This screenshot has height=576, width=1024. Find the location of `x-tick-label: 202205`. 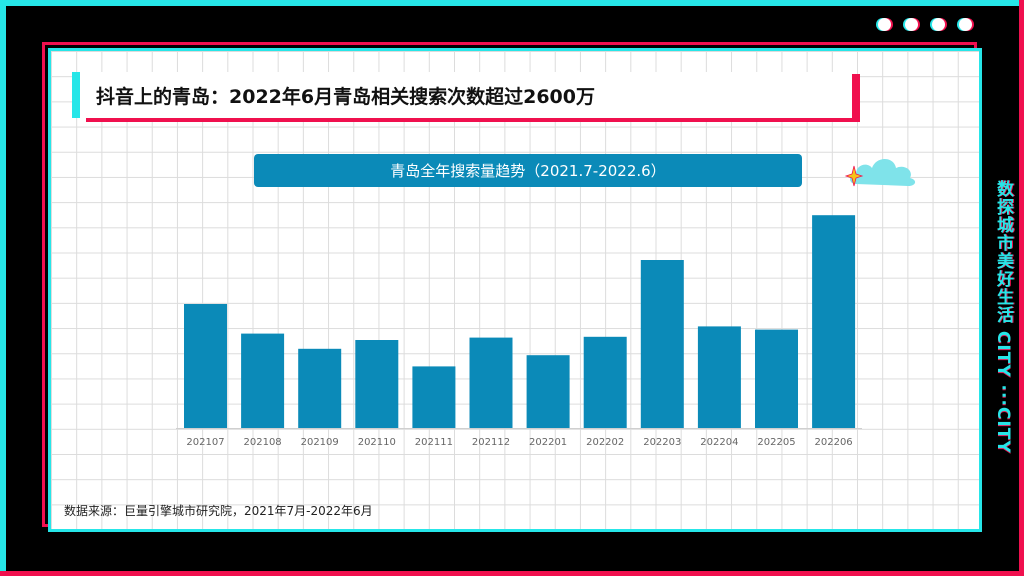

x-tick-label: 202205 is located at coordinates (776, 442).